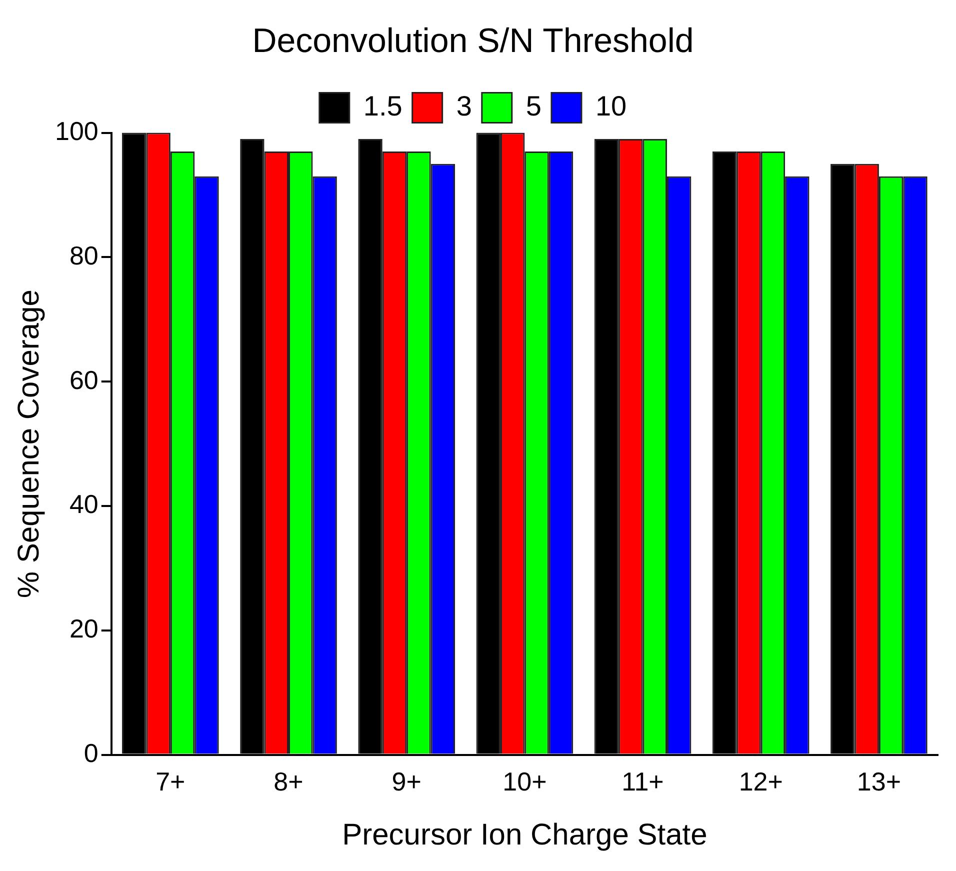  Describe the element at coordinates (29, 444) in the screenshot. I see `y-axis-title: % Sequence Coverage` at that location.